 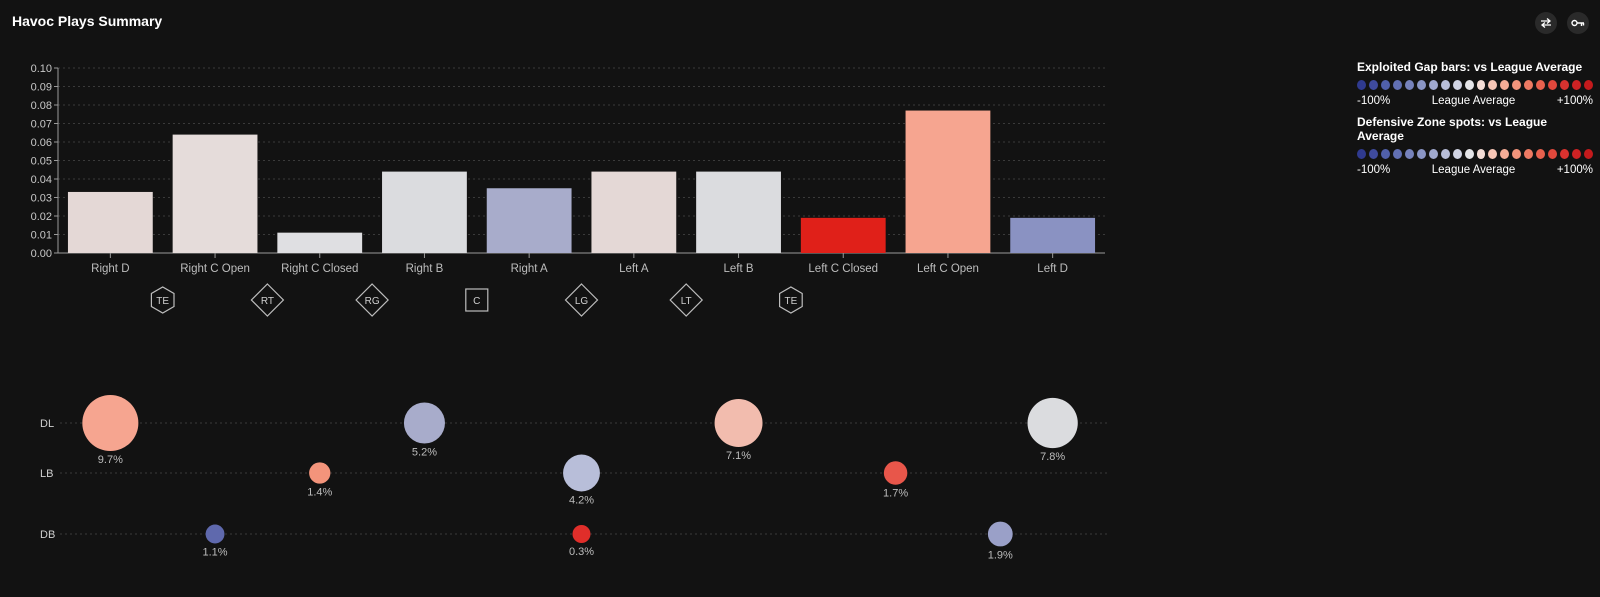 I want to click on y-tick-label: 0.09, so click(x=41, y=88).